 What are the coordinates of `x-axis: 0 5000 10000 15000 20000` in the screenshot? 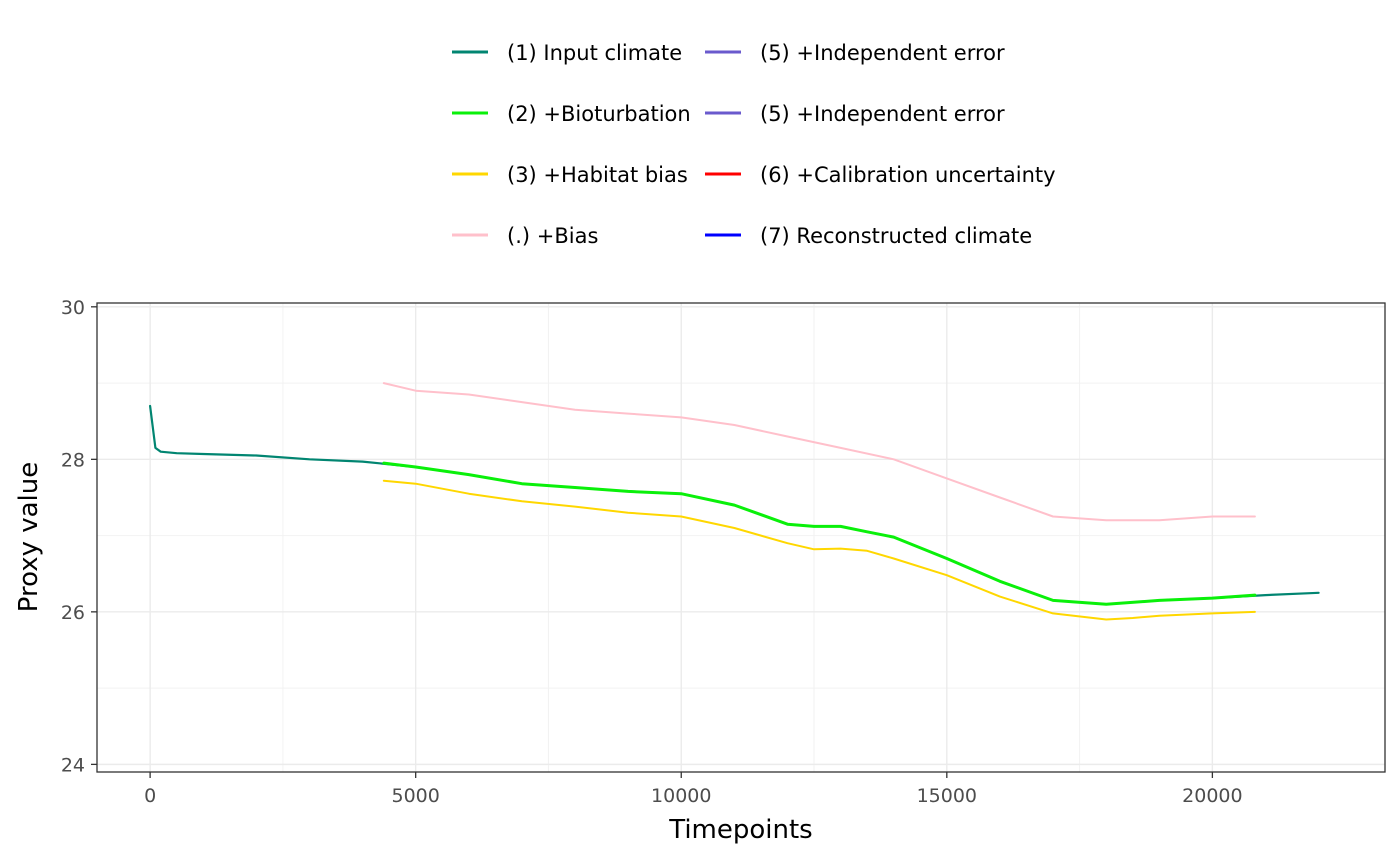 It's located at (693, 789).